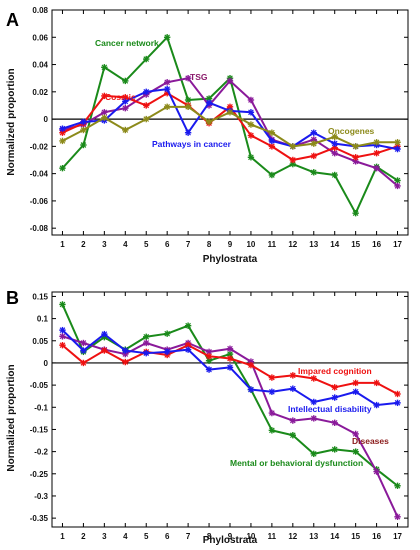  Describe the element at coordinates (40, 296) in the screenshot. I see `panel-b-ytick-label: 0.15` at that location.